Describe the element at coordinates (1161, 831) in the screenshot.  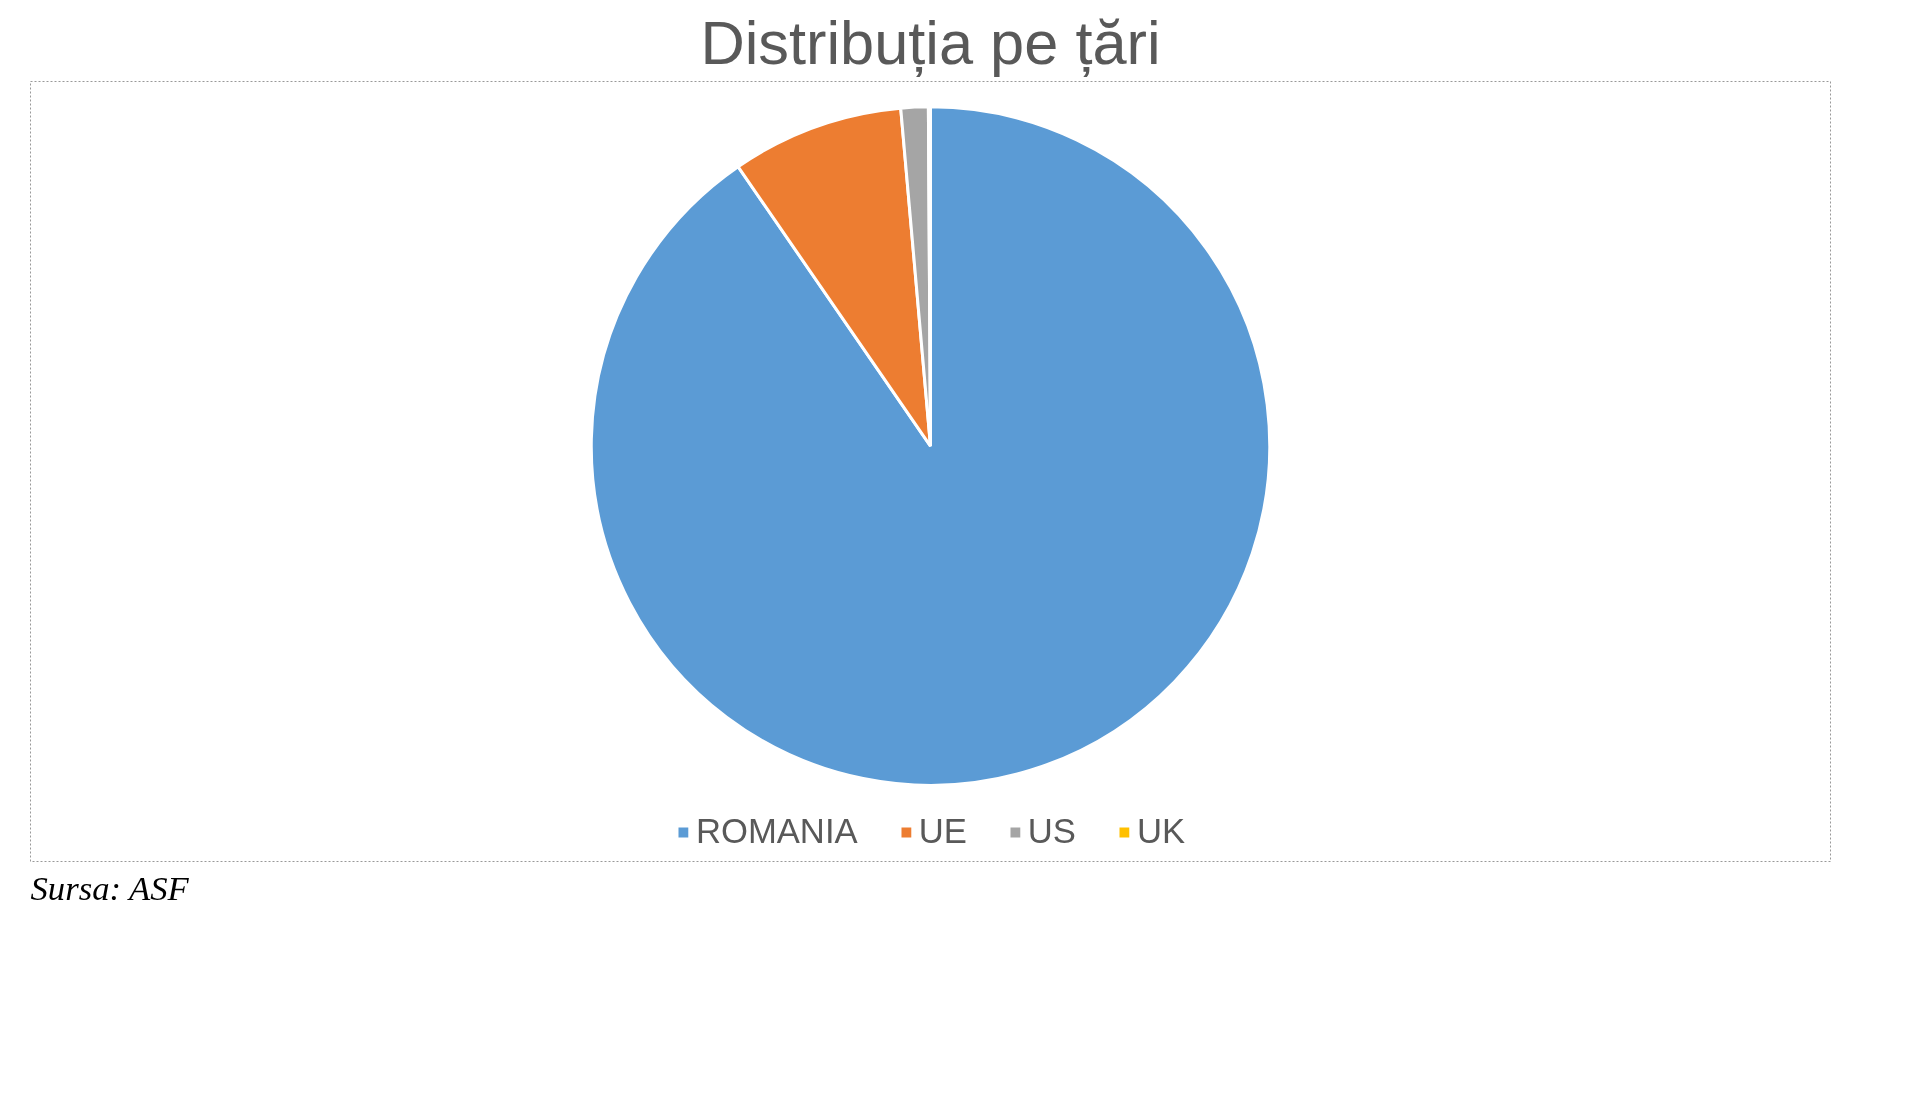
I see `legend-label: UK` at that location.